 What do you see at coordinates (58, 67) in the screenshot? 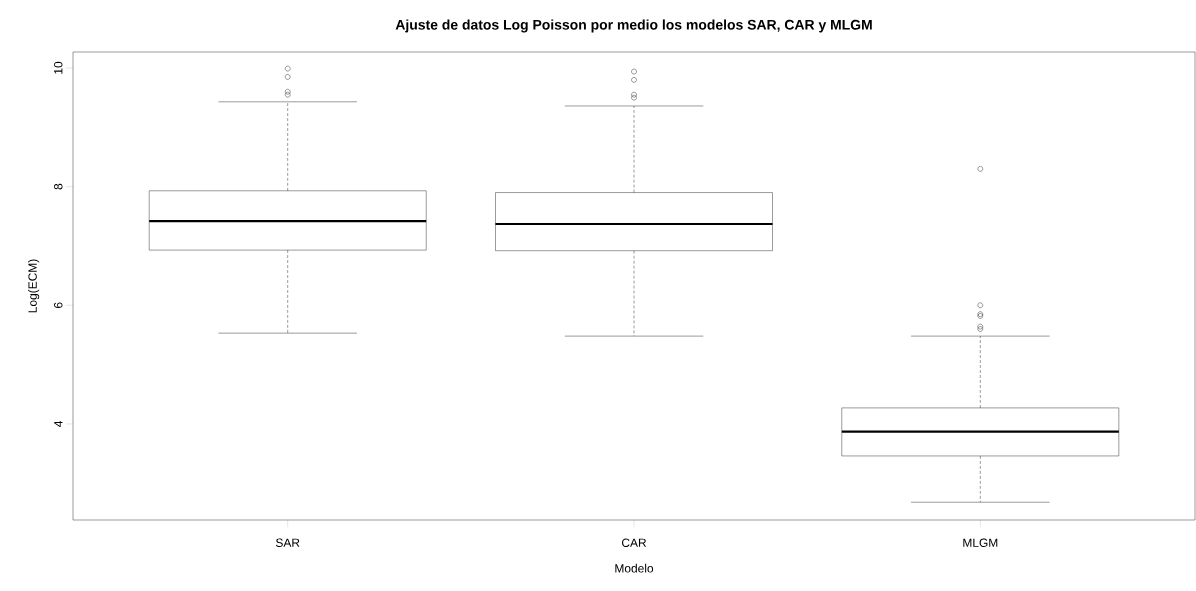
I see `y-tick-label: 10` at bounding box center [58, 67].